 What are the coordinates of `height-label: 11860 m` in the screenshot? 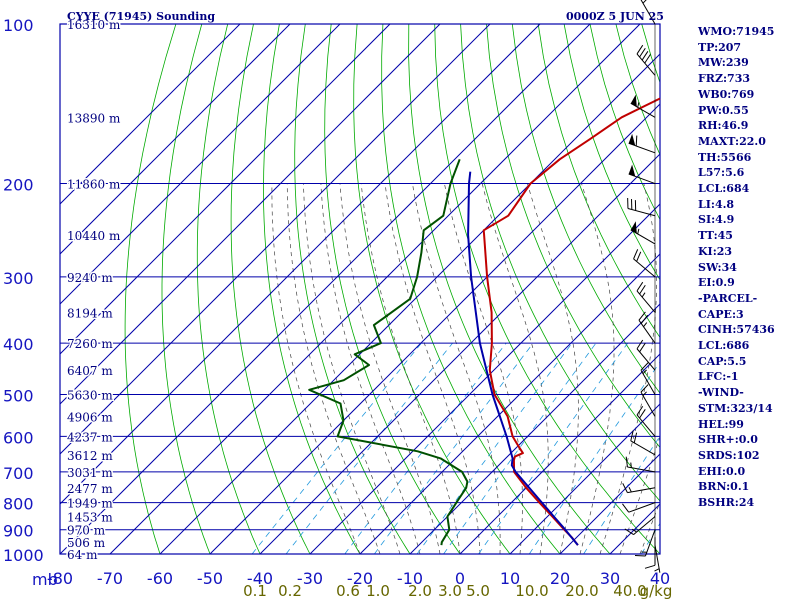 It's located at (94, 185).